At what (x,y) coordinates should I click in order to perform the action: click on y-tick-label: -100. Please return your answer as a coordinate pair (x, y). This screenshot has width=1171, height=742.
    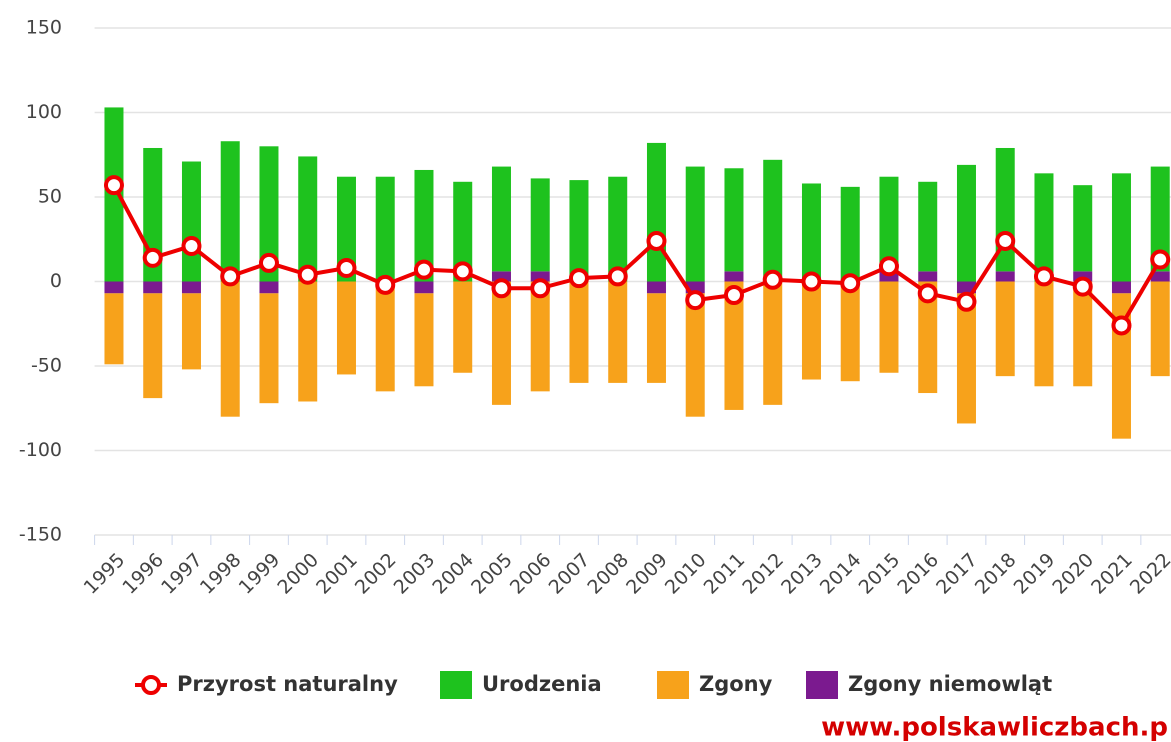
    Looking at the image, I should click on (40, 450).